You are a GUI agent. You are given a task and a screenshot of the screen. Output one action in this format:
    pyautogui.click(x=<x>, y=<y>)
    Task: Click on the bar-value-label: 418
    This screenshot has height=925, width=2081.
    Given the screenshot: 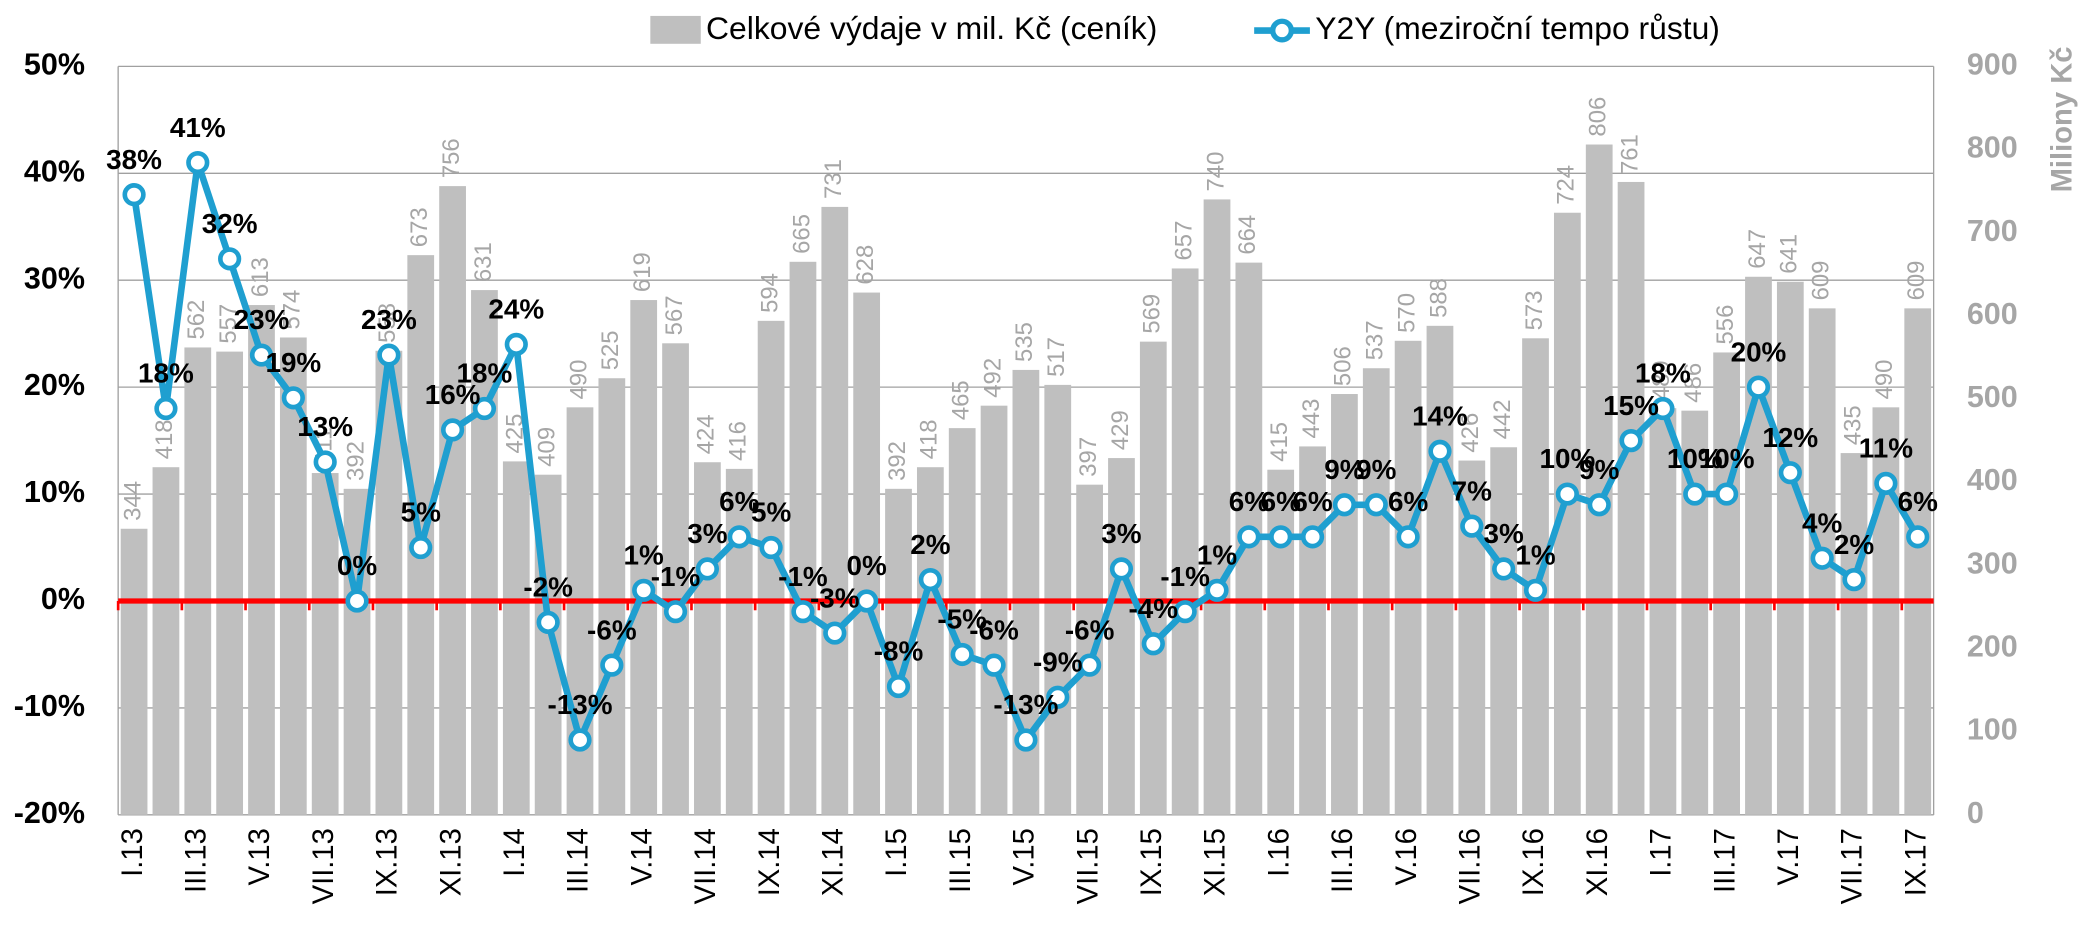 What is the action you would take?
    pyautogui.click(x=164, y=439)
    